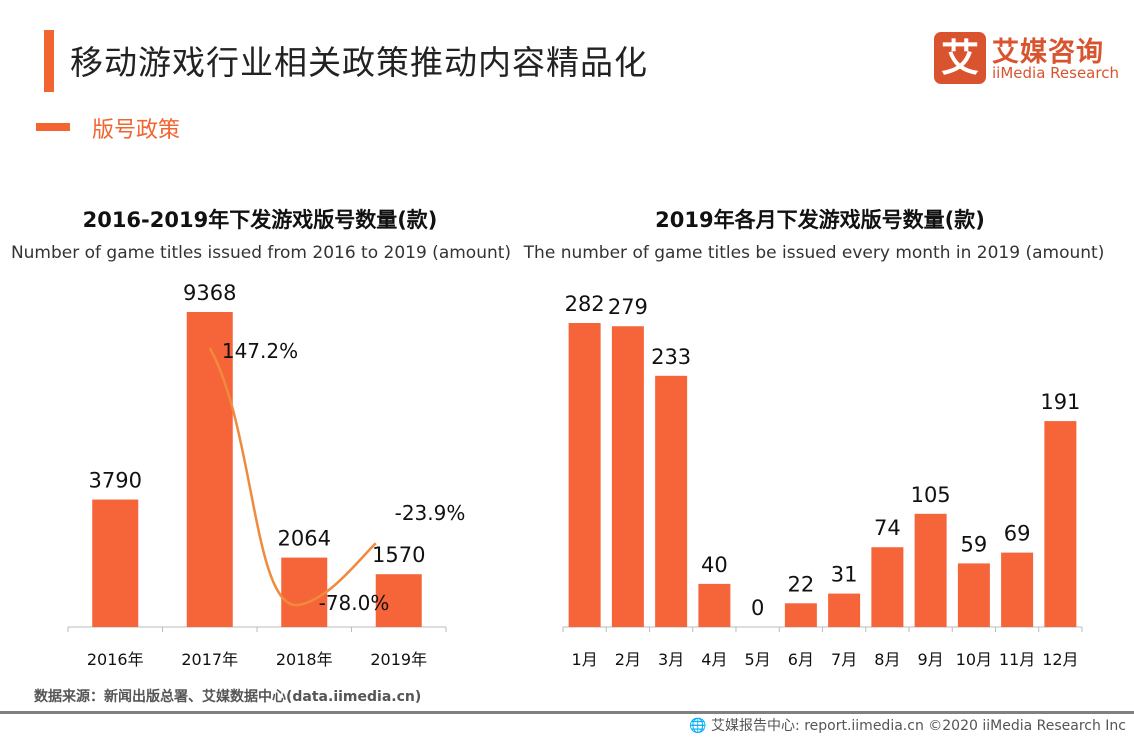  What do you see at coordinates (671, 659) in the screenshot?
I see `chart2-category-label: 3月` at bounding box center [671, 659].